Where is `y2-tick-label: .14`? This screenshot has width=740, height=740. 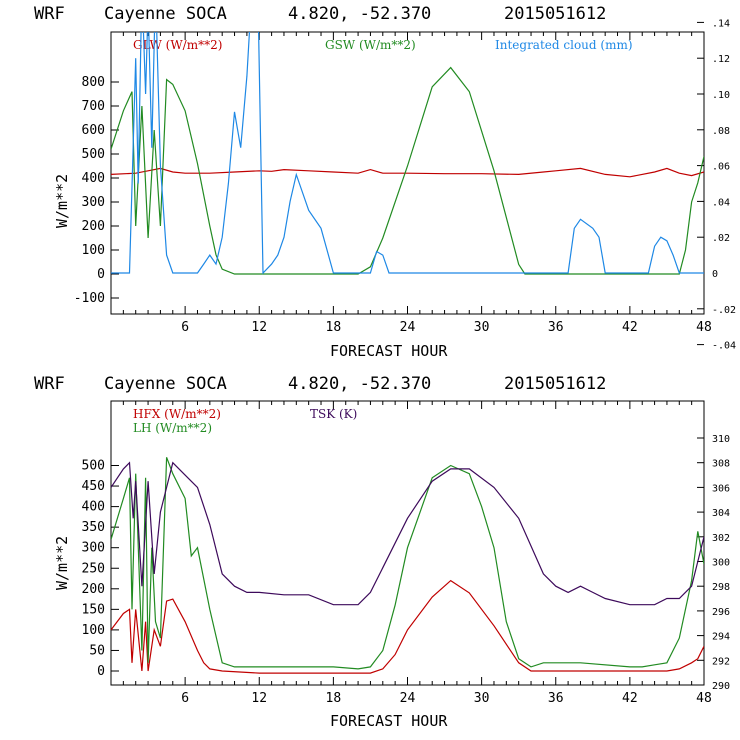
y2-tick-label: .14 is located at coordinates (721, 23).